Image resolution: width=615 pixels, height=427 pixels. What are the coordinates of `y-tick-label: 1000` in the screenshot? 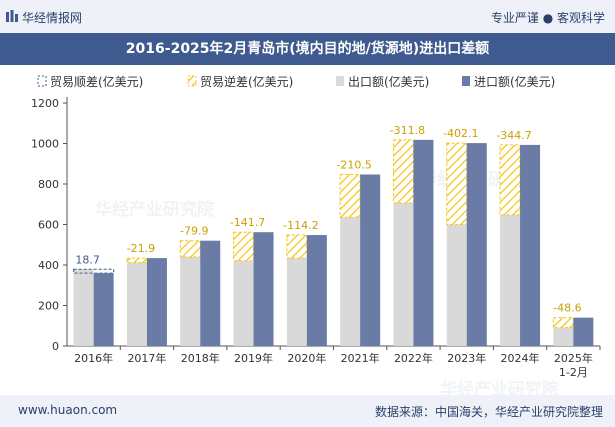 It's located at (45, 144).